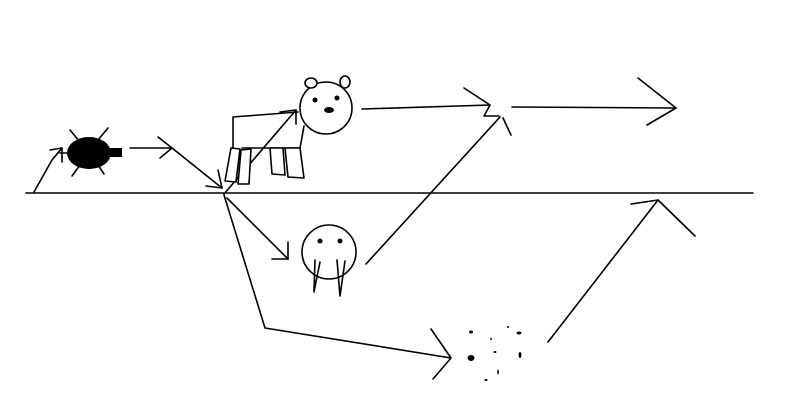 Image resolution: width=800 pixels, height=400 pixels. Describe the element at coordinates (594, 101) in the screenshot. I see `arrow-node-right` at that location.